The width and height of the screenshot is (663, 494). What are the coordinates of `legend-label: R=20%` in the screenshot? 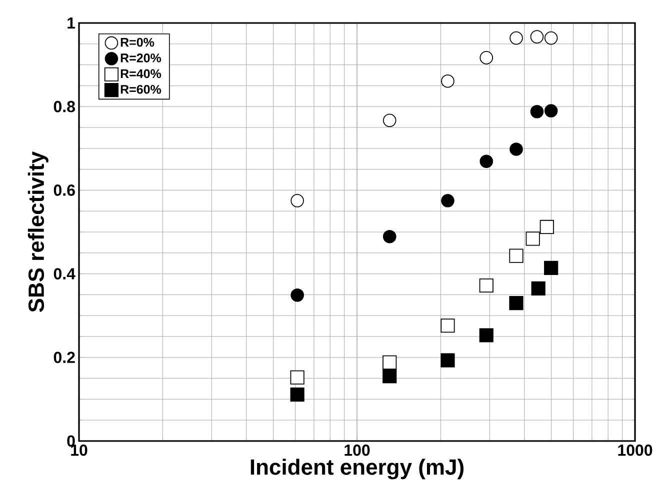 It's located at (141, 58).